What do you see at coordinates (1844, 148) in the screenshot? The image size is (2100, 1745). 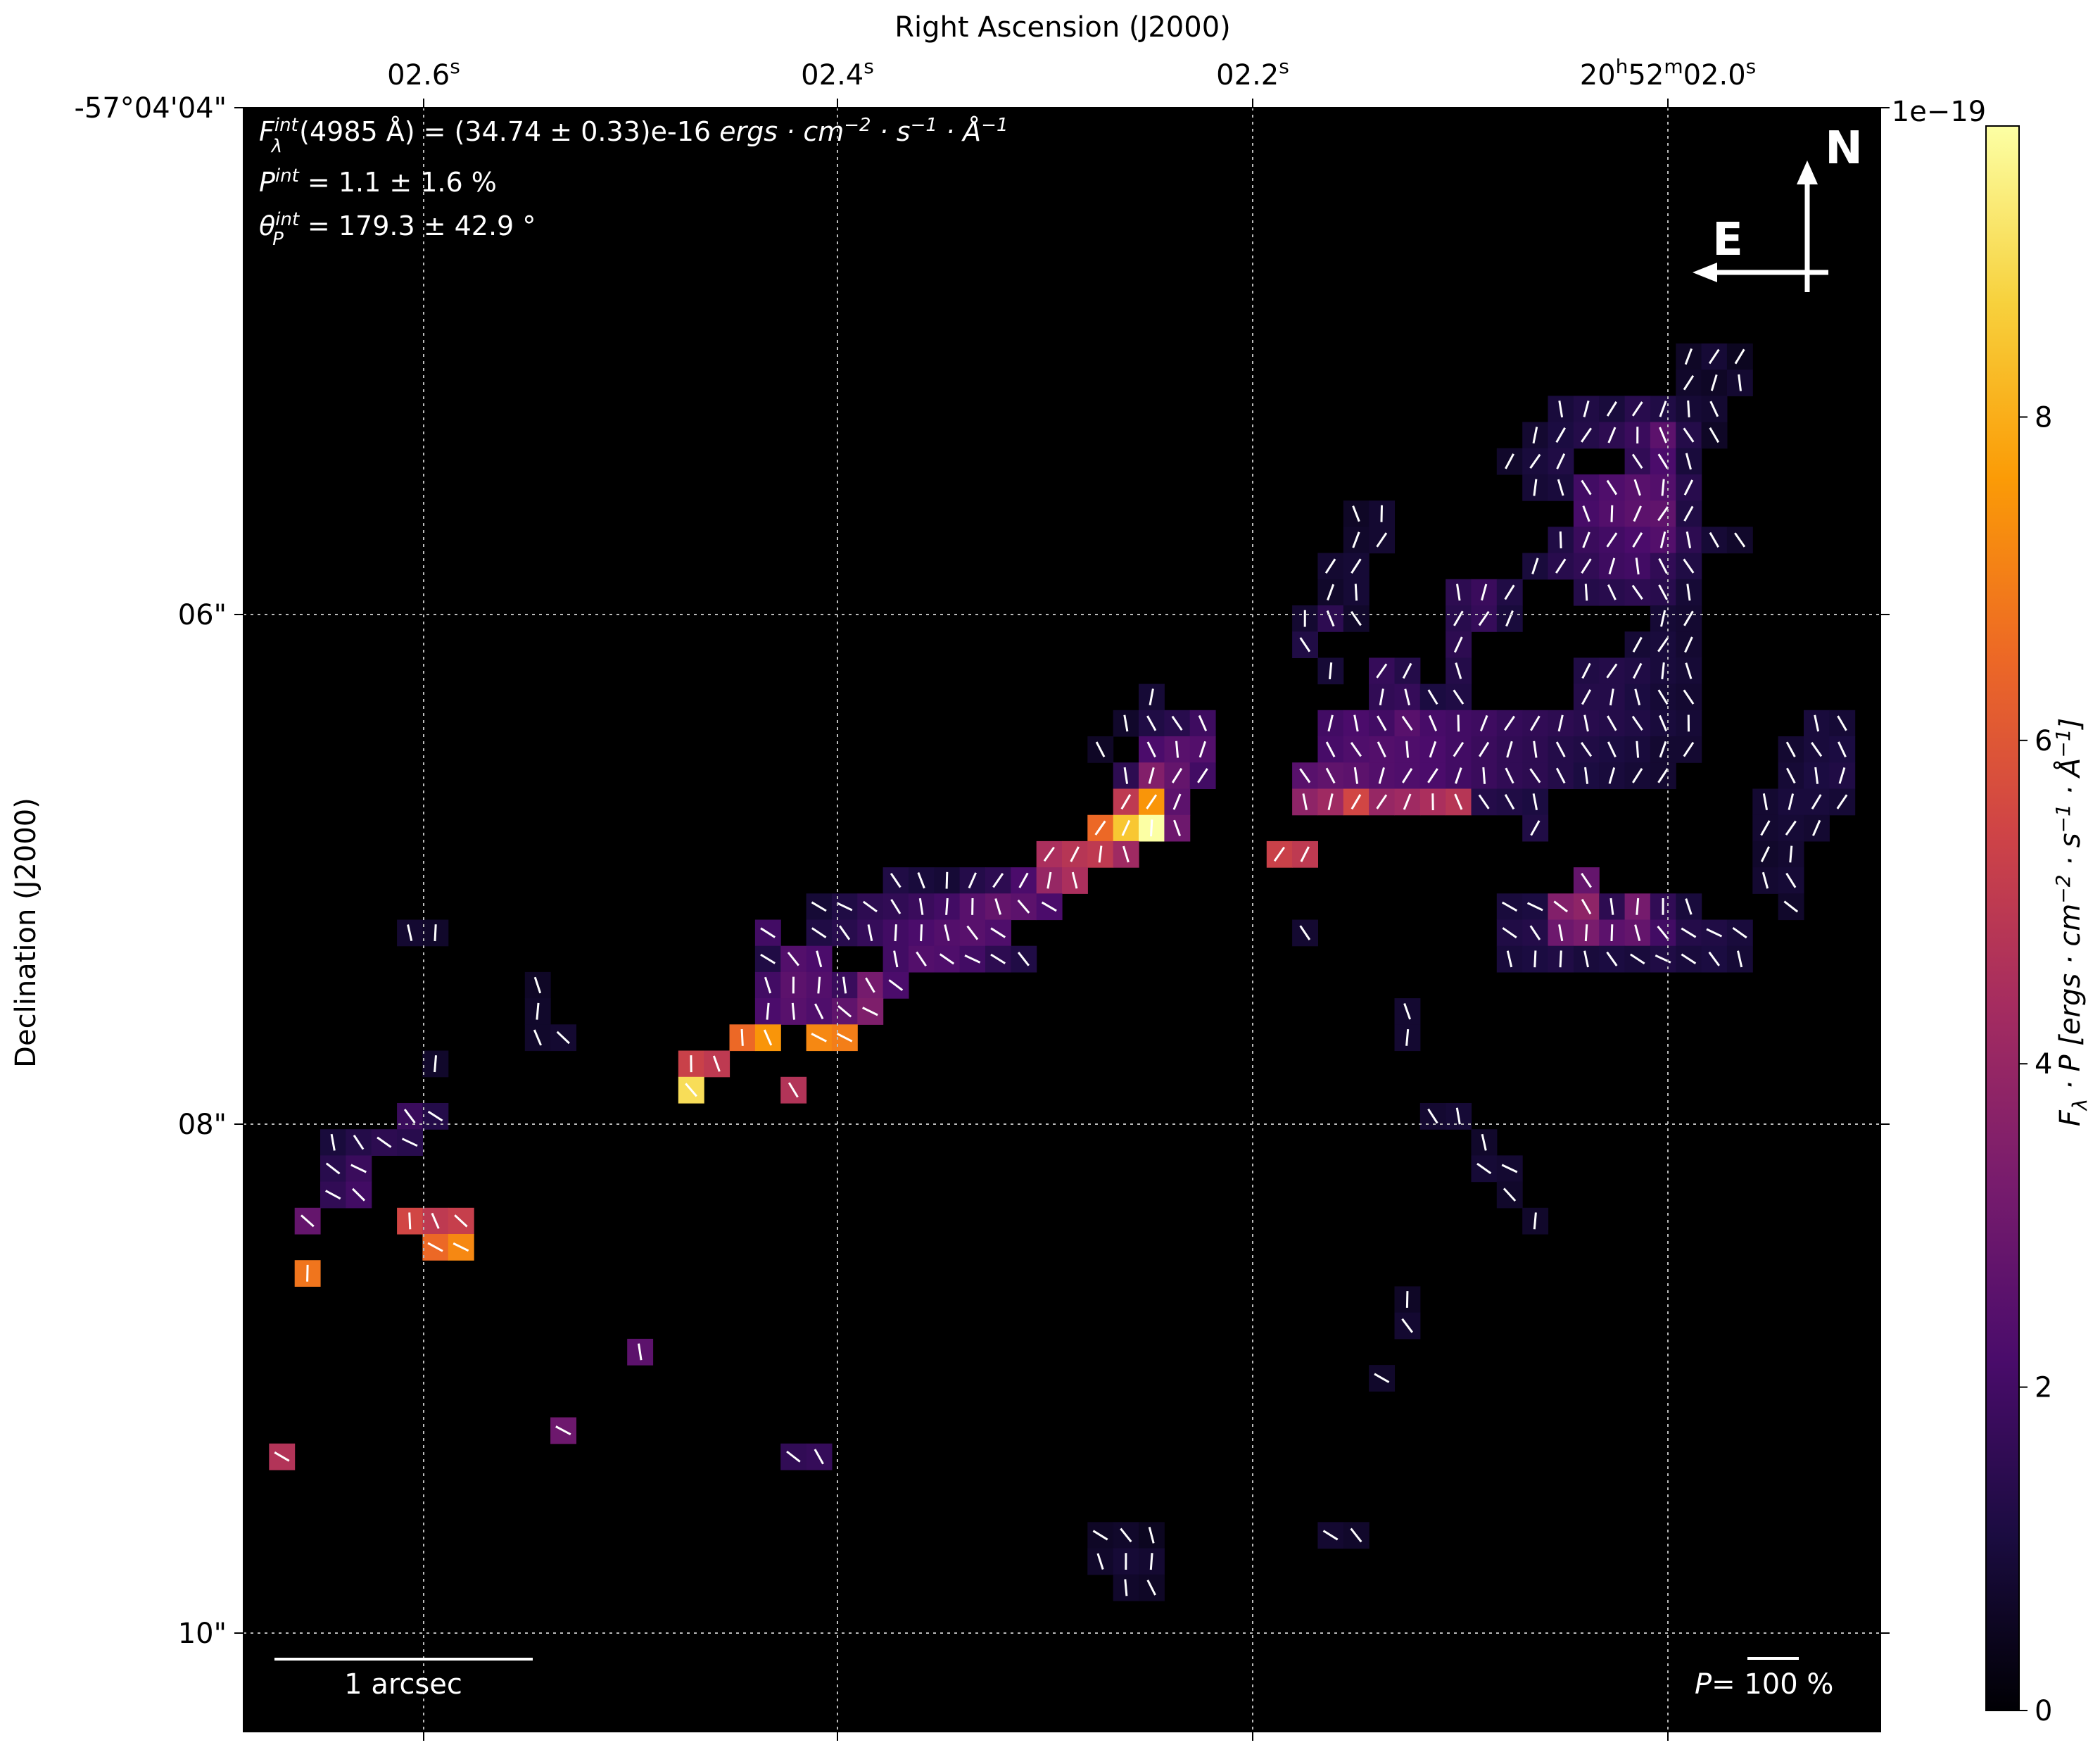 I see `compass-north-label: N` at bounding box center [1844, 148].